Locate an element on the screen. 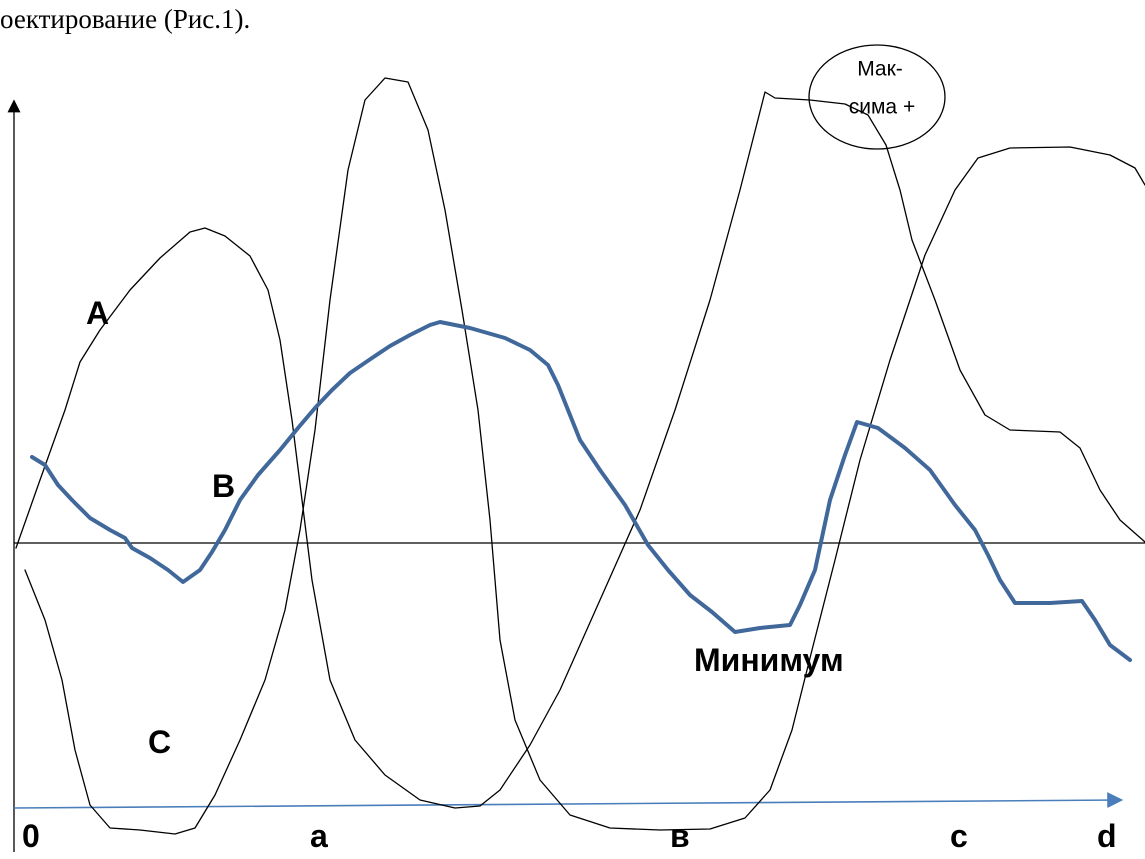 This screenshot has width=1145, height=859. axis-label: а is located at coordinates (319, 836).